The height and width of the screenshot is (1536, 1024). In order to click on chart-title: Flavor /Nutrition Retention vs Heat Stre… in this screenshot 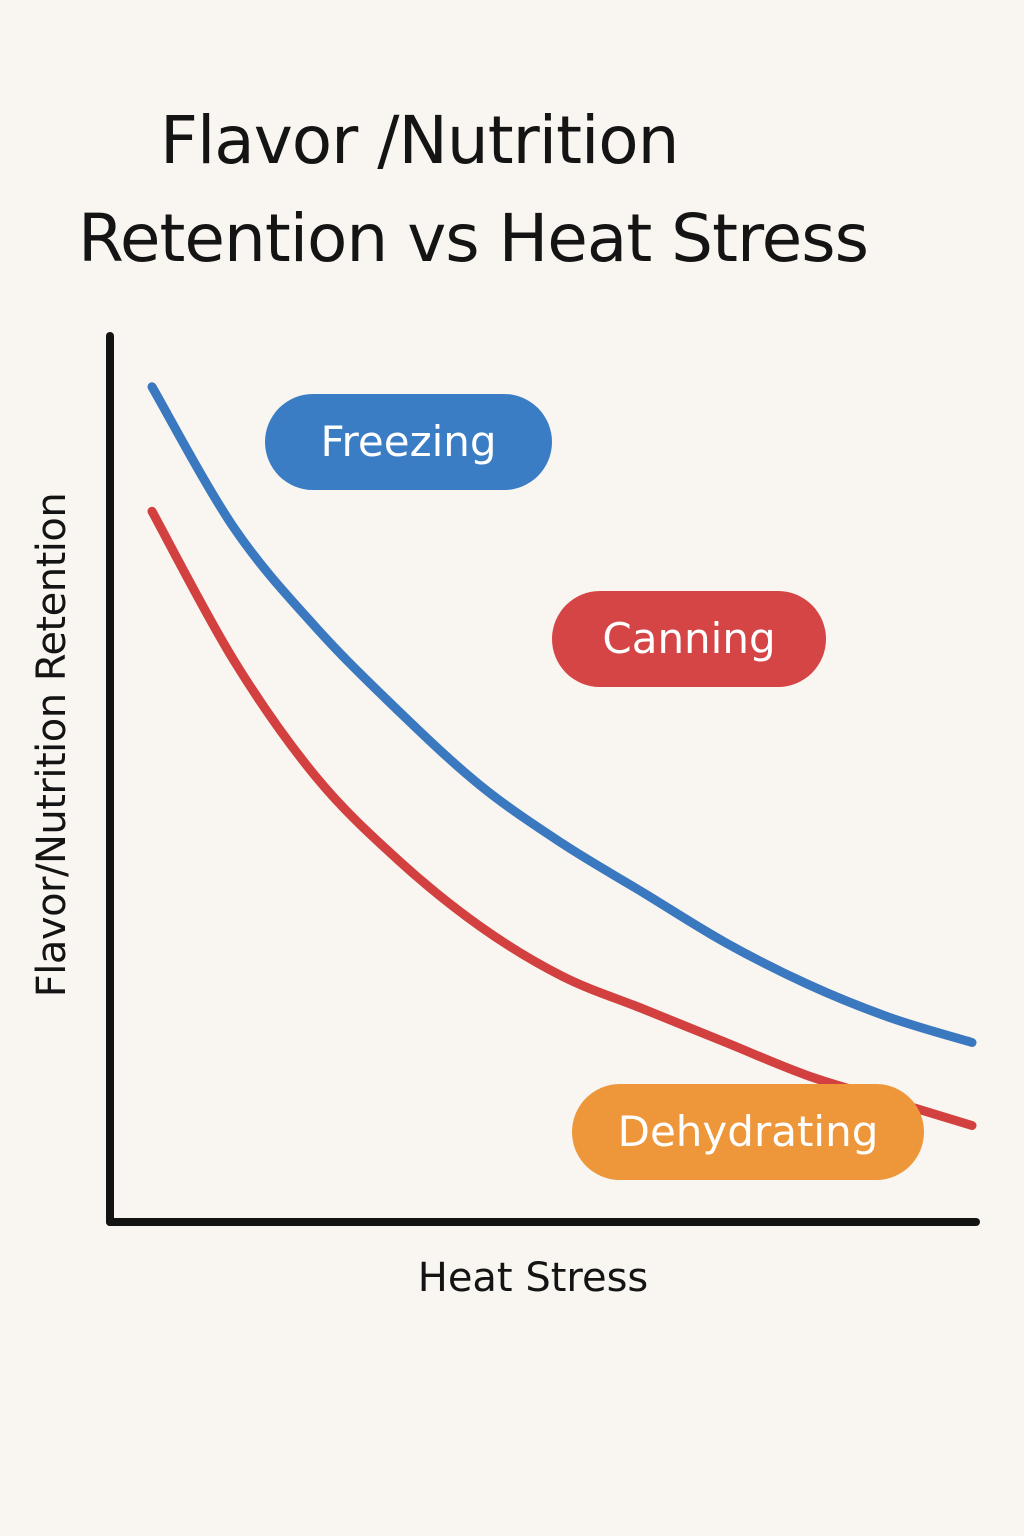, I will do `click(512, 190)`.